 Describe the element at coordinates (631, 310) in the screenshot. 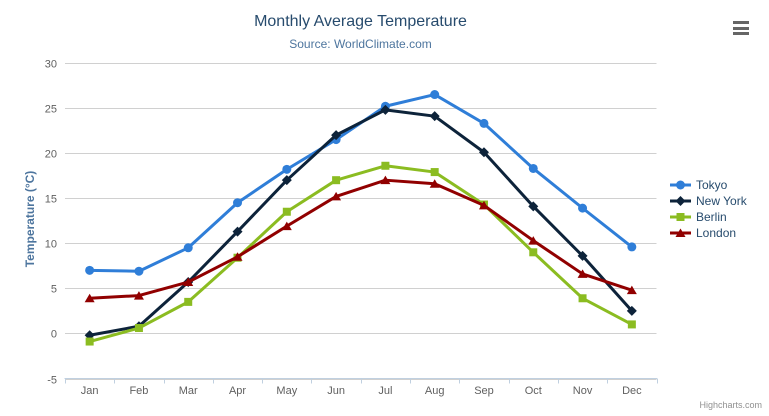

I see `data-point-new-york-dec` at that location.